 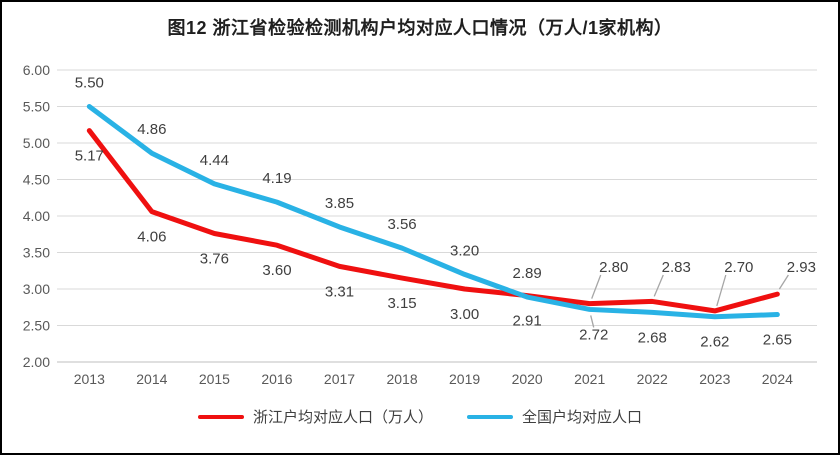 What do you see at coordinates (801, 267) in the screenshot?
I see `data-label: 2.93` at bounding box center [801, 267].